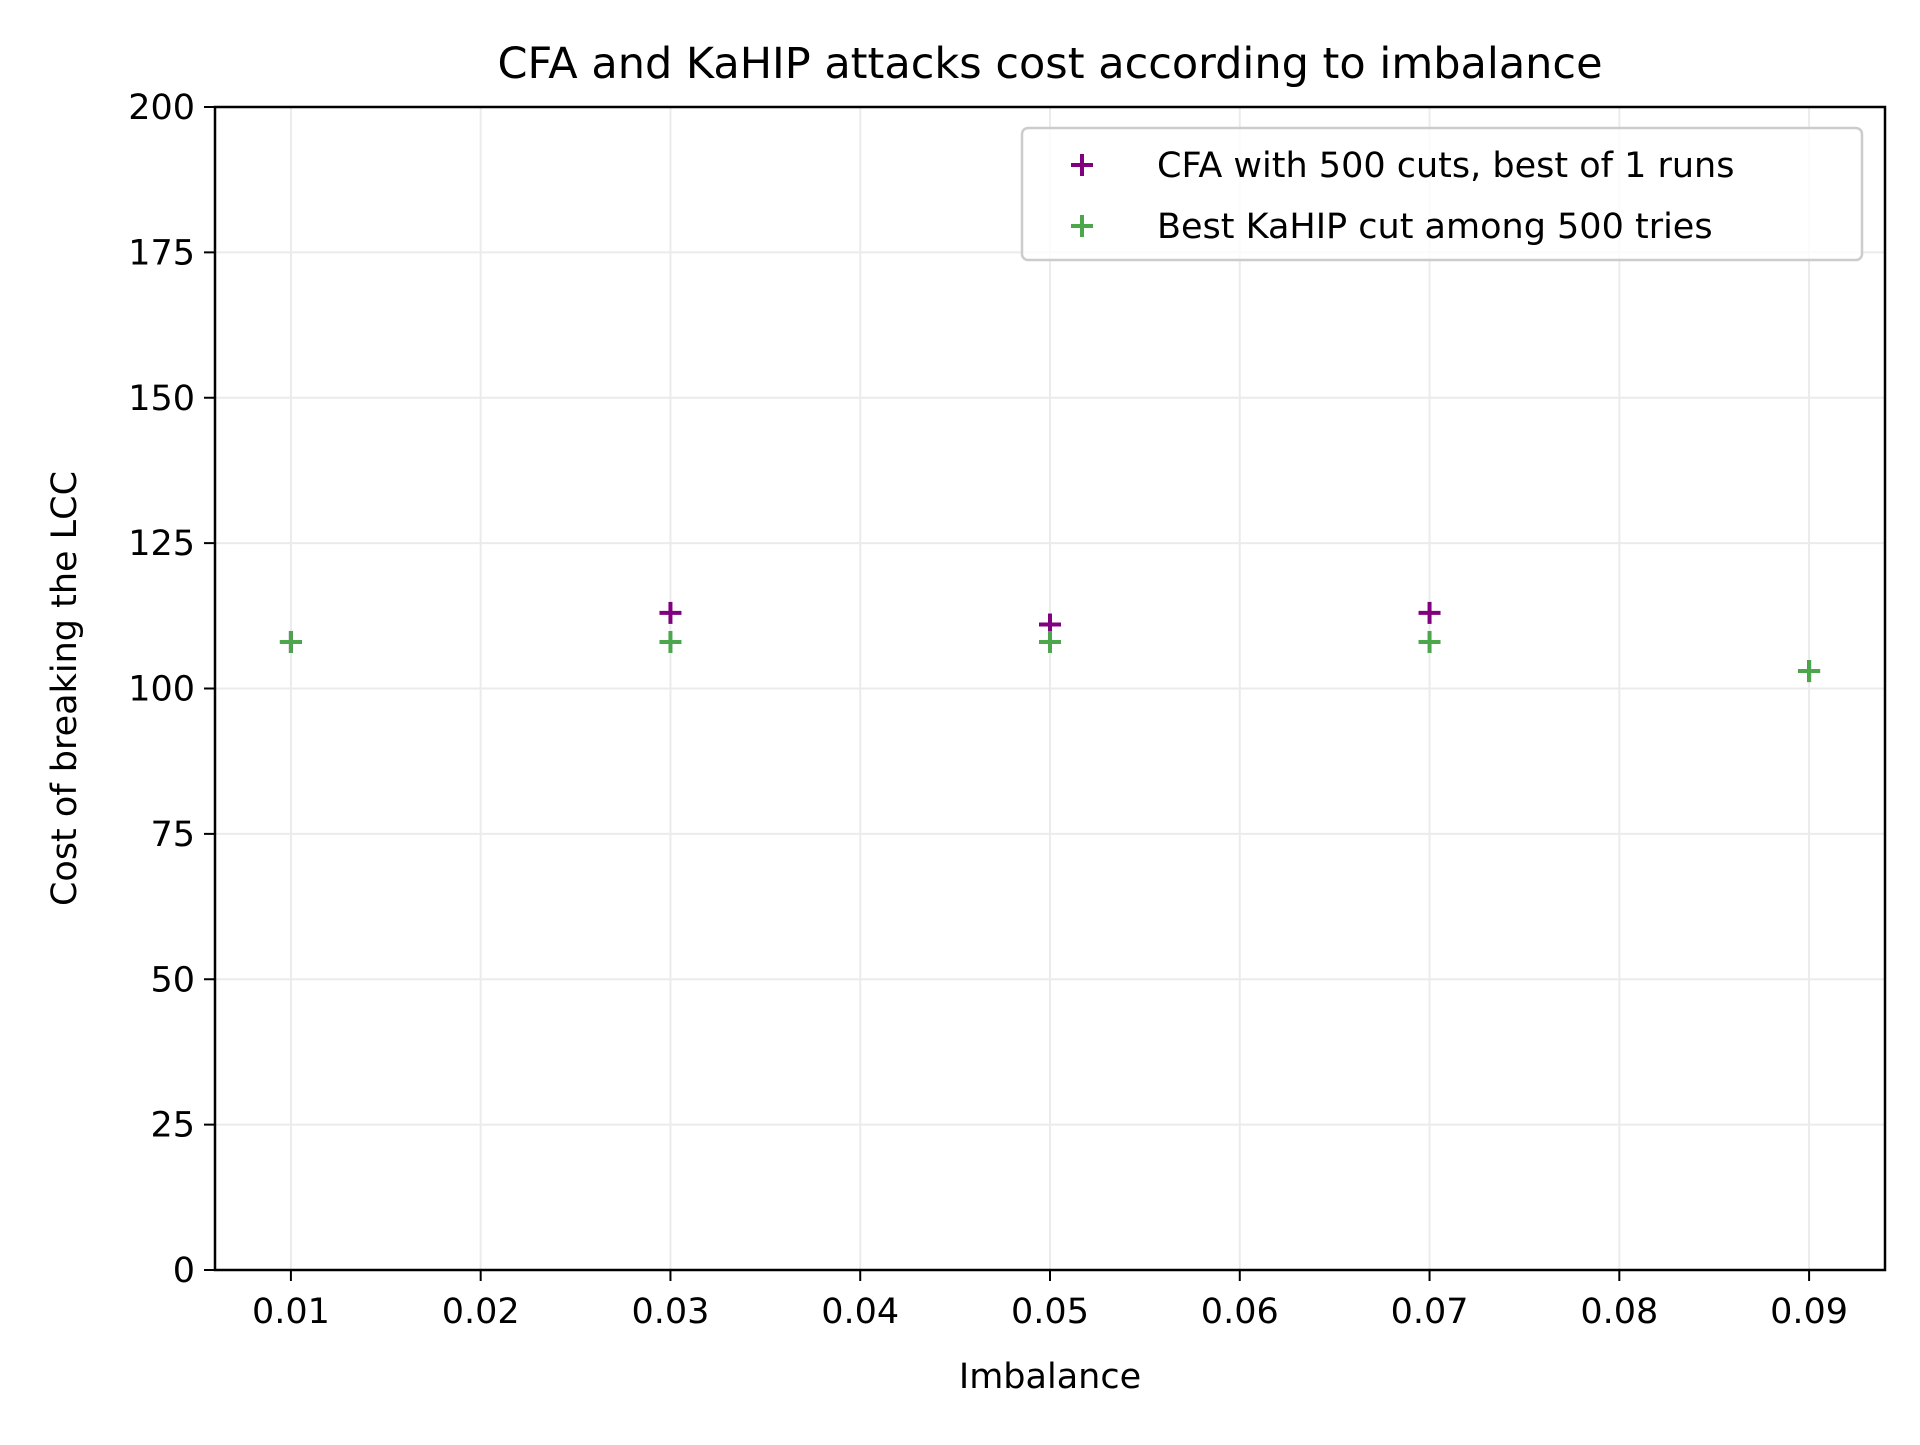  I want to click on y-tick-label: 50, so click(172, 980).